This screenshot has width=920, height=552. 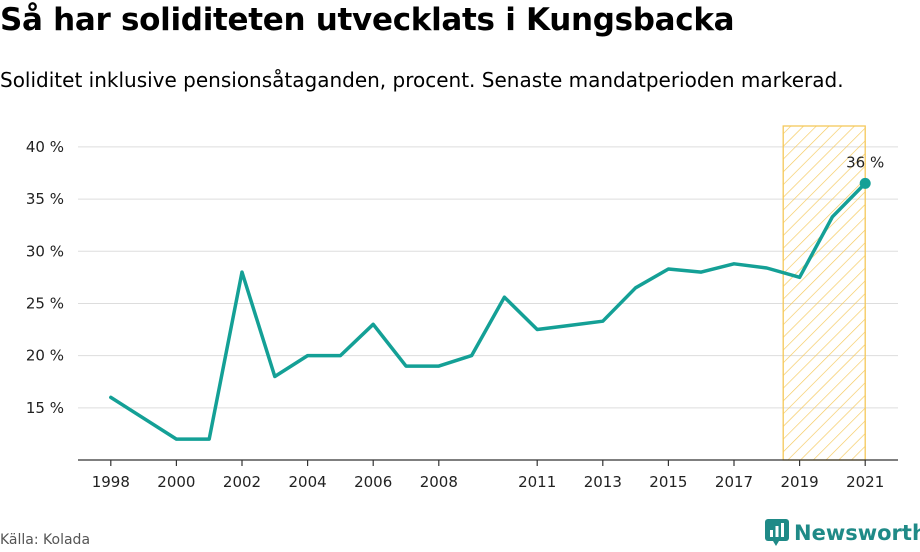 I want to click on y-tick-label: 35 %, so click(x=45, y=199).